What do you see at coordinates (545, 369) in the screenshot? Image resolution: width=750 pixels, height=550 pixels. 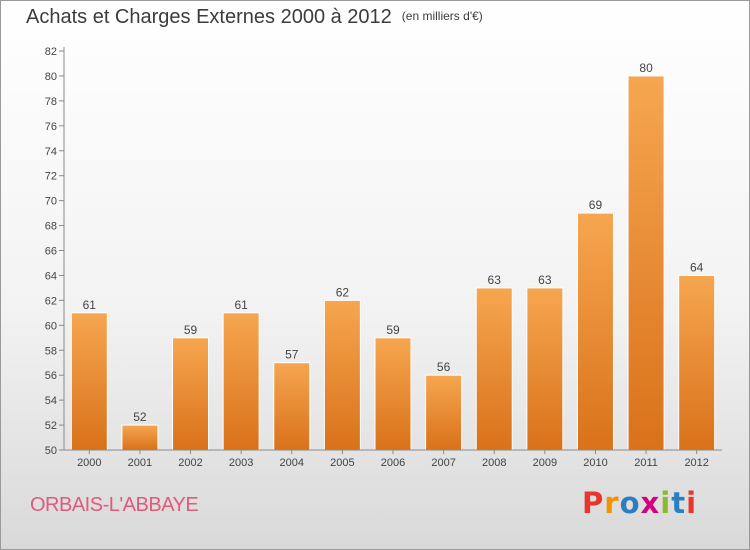 I see `bar-2009` at bounding box center [545, 369].